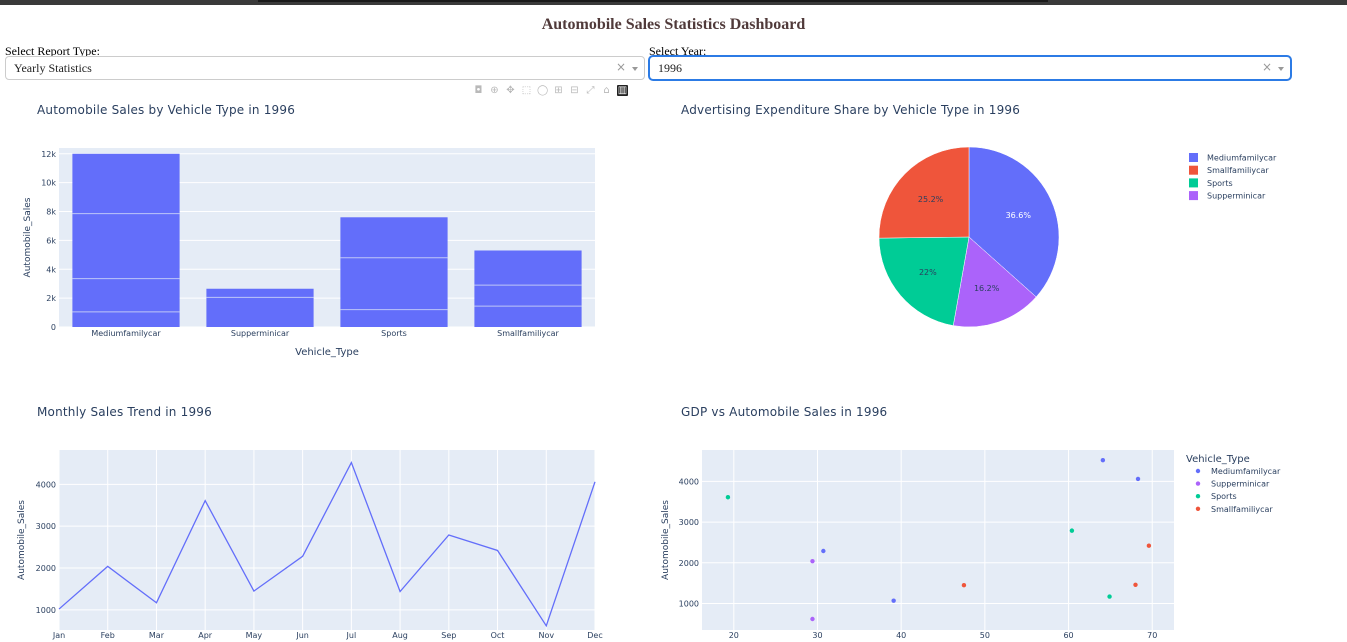 This screenshot has height=642, width=1347. Describe the element at coordinates (528, 333) in the screenshot. I see `x-tick-label: Smallfamiliycar` at that location.